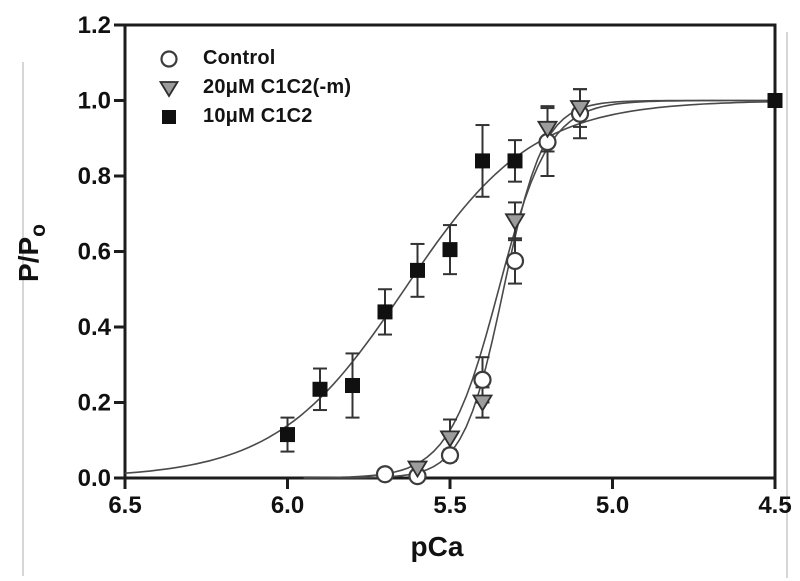 The image size is (800, 581). Describe the element at coordinates (94, 403) in the screenshot. I see `y-tick-label-0.2: 0.2` at that location.